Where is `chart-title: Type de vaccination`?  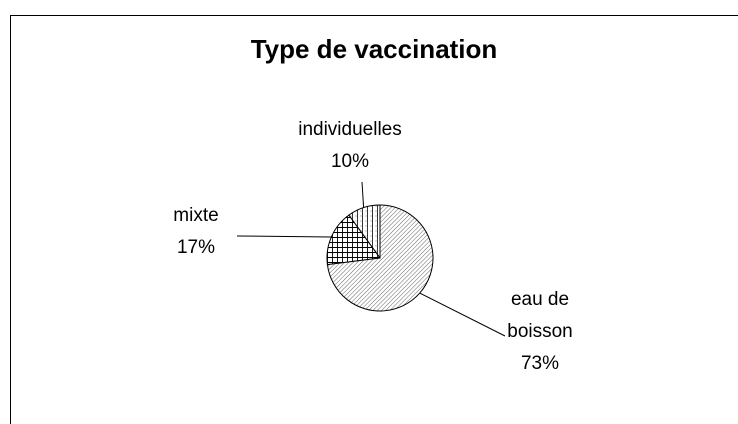 chart-title: Type de vaccination is located at coordinates (374, 49).